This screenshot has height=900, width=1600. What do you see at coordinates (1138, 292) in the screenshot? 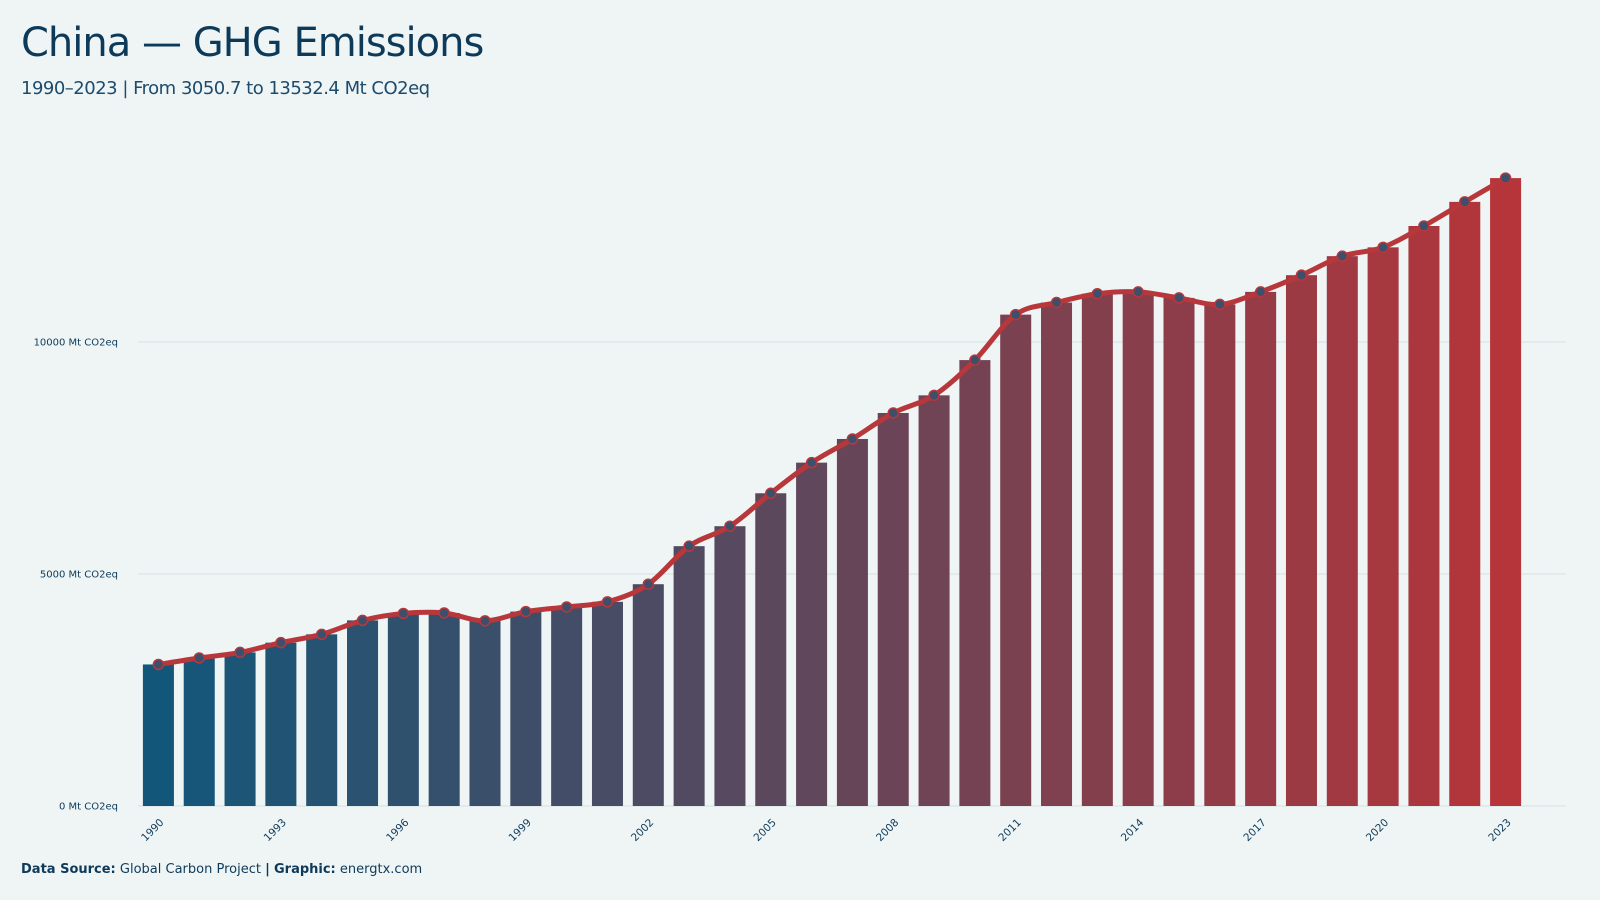
I see `point-2014` at bounding box center [1138, 292].